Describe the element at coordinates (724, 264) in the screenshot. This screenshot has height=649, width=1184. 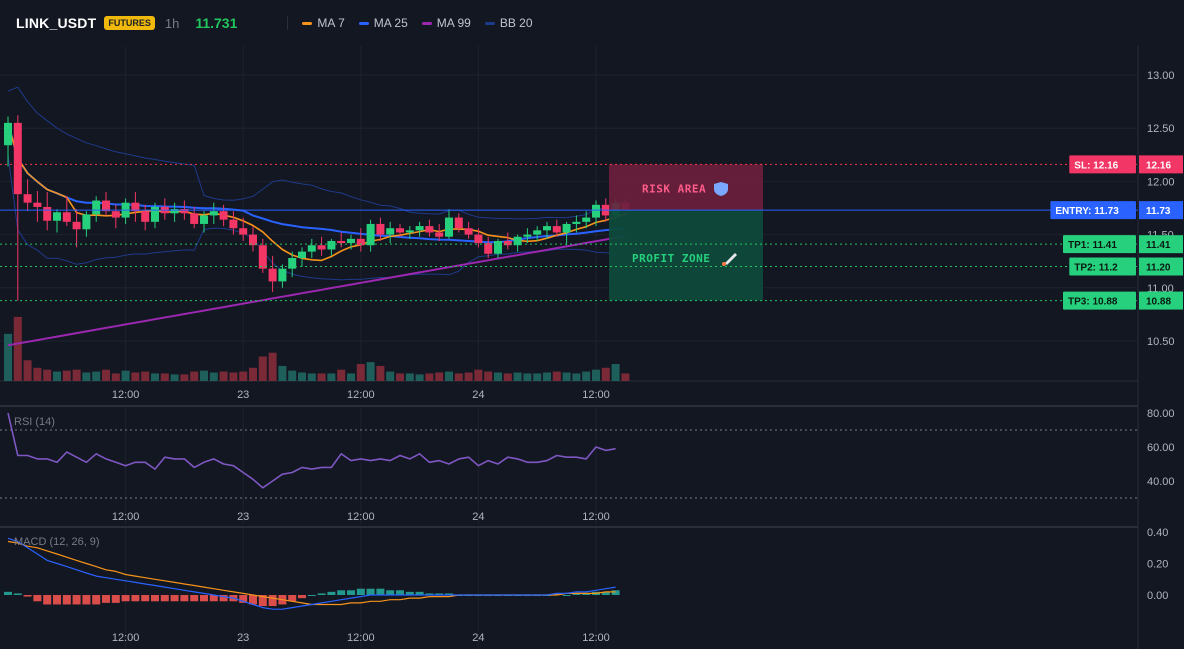
I see `rocket-flame` at that location.